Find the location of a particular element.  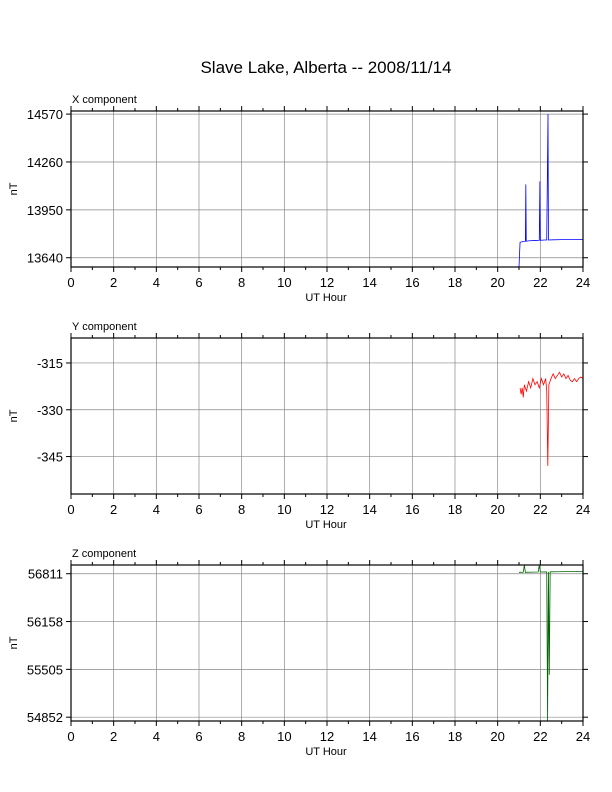

panel-title: Y component is located at coordinates (104, 327).